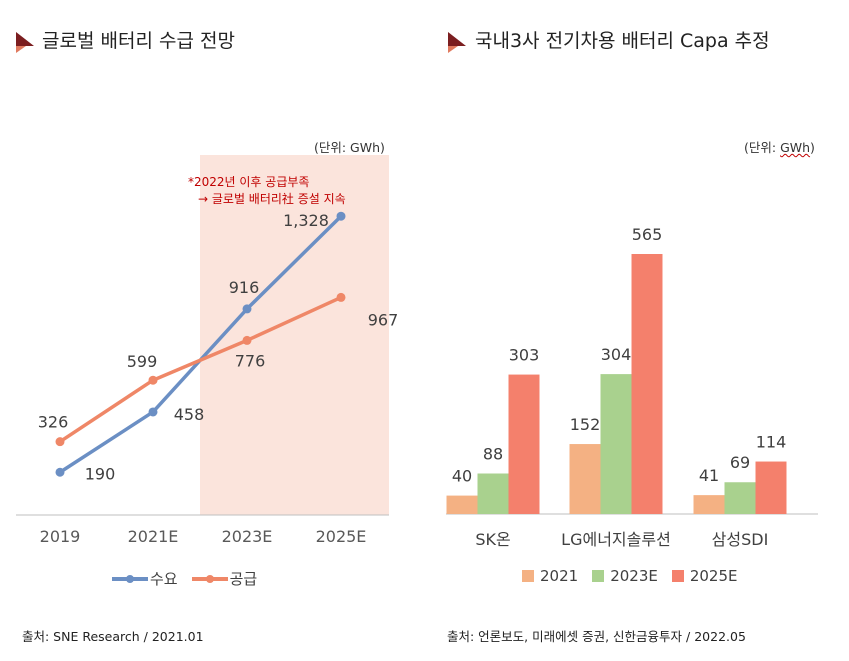 The height and width of the screenshot is (661, 849). What do you see at coordinates (598, 576) in the screenshot?
I see `swatch-2023e` at bounding box center [598, 576].